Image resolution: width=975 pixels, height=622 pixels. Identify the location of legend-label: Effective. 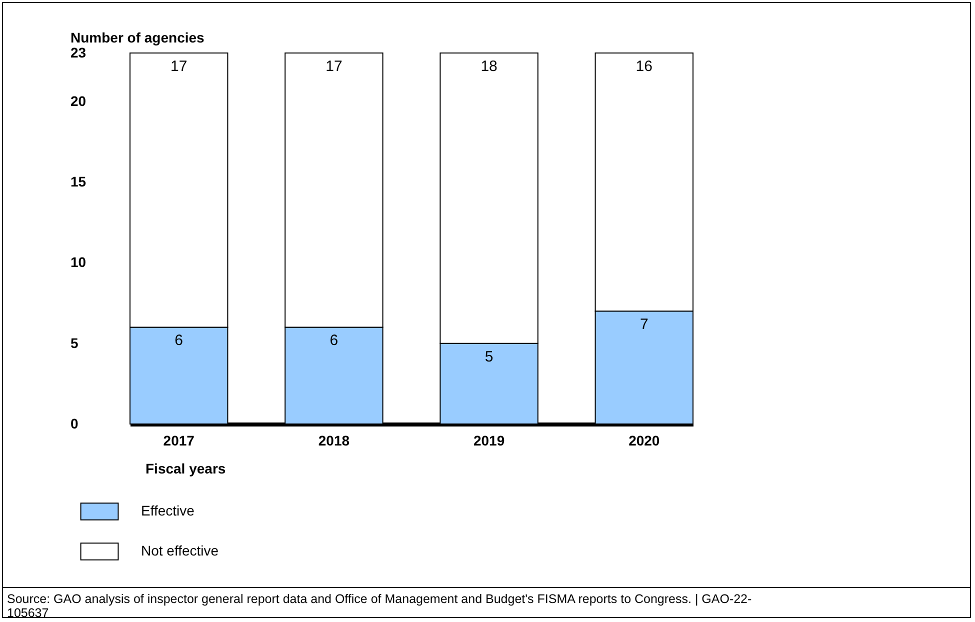
(168, 510).